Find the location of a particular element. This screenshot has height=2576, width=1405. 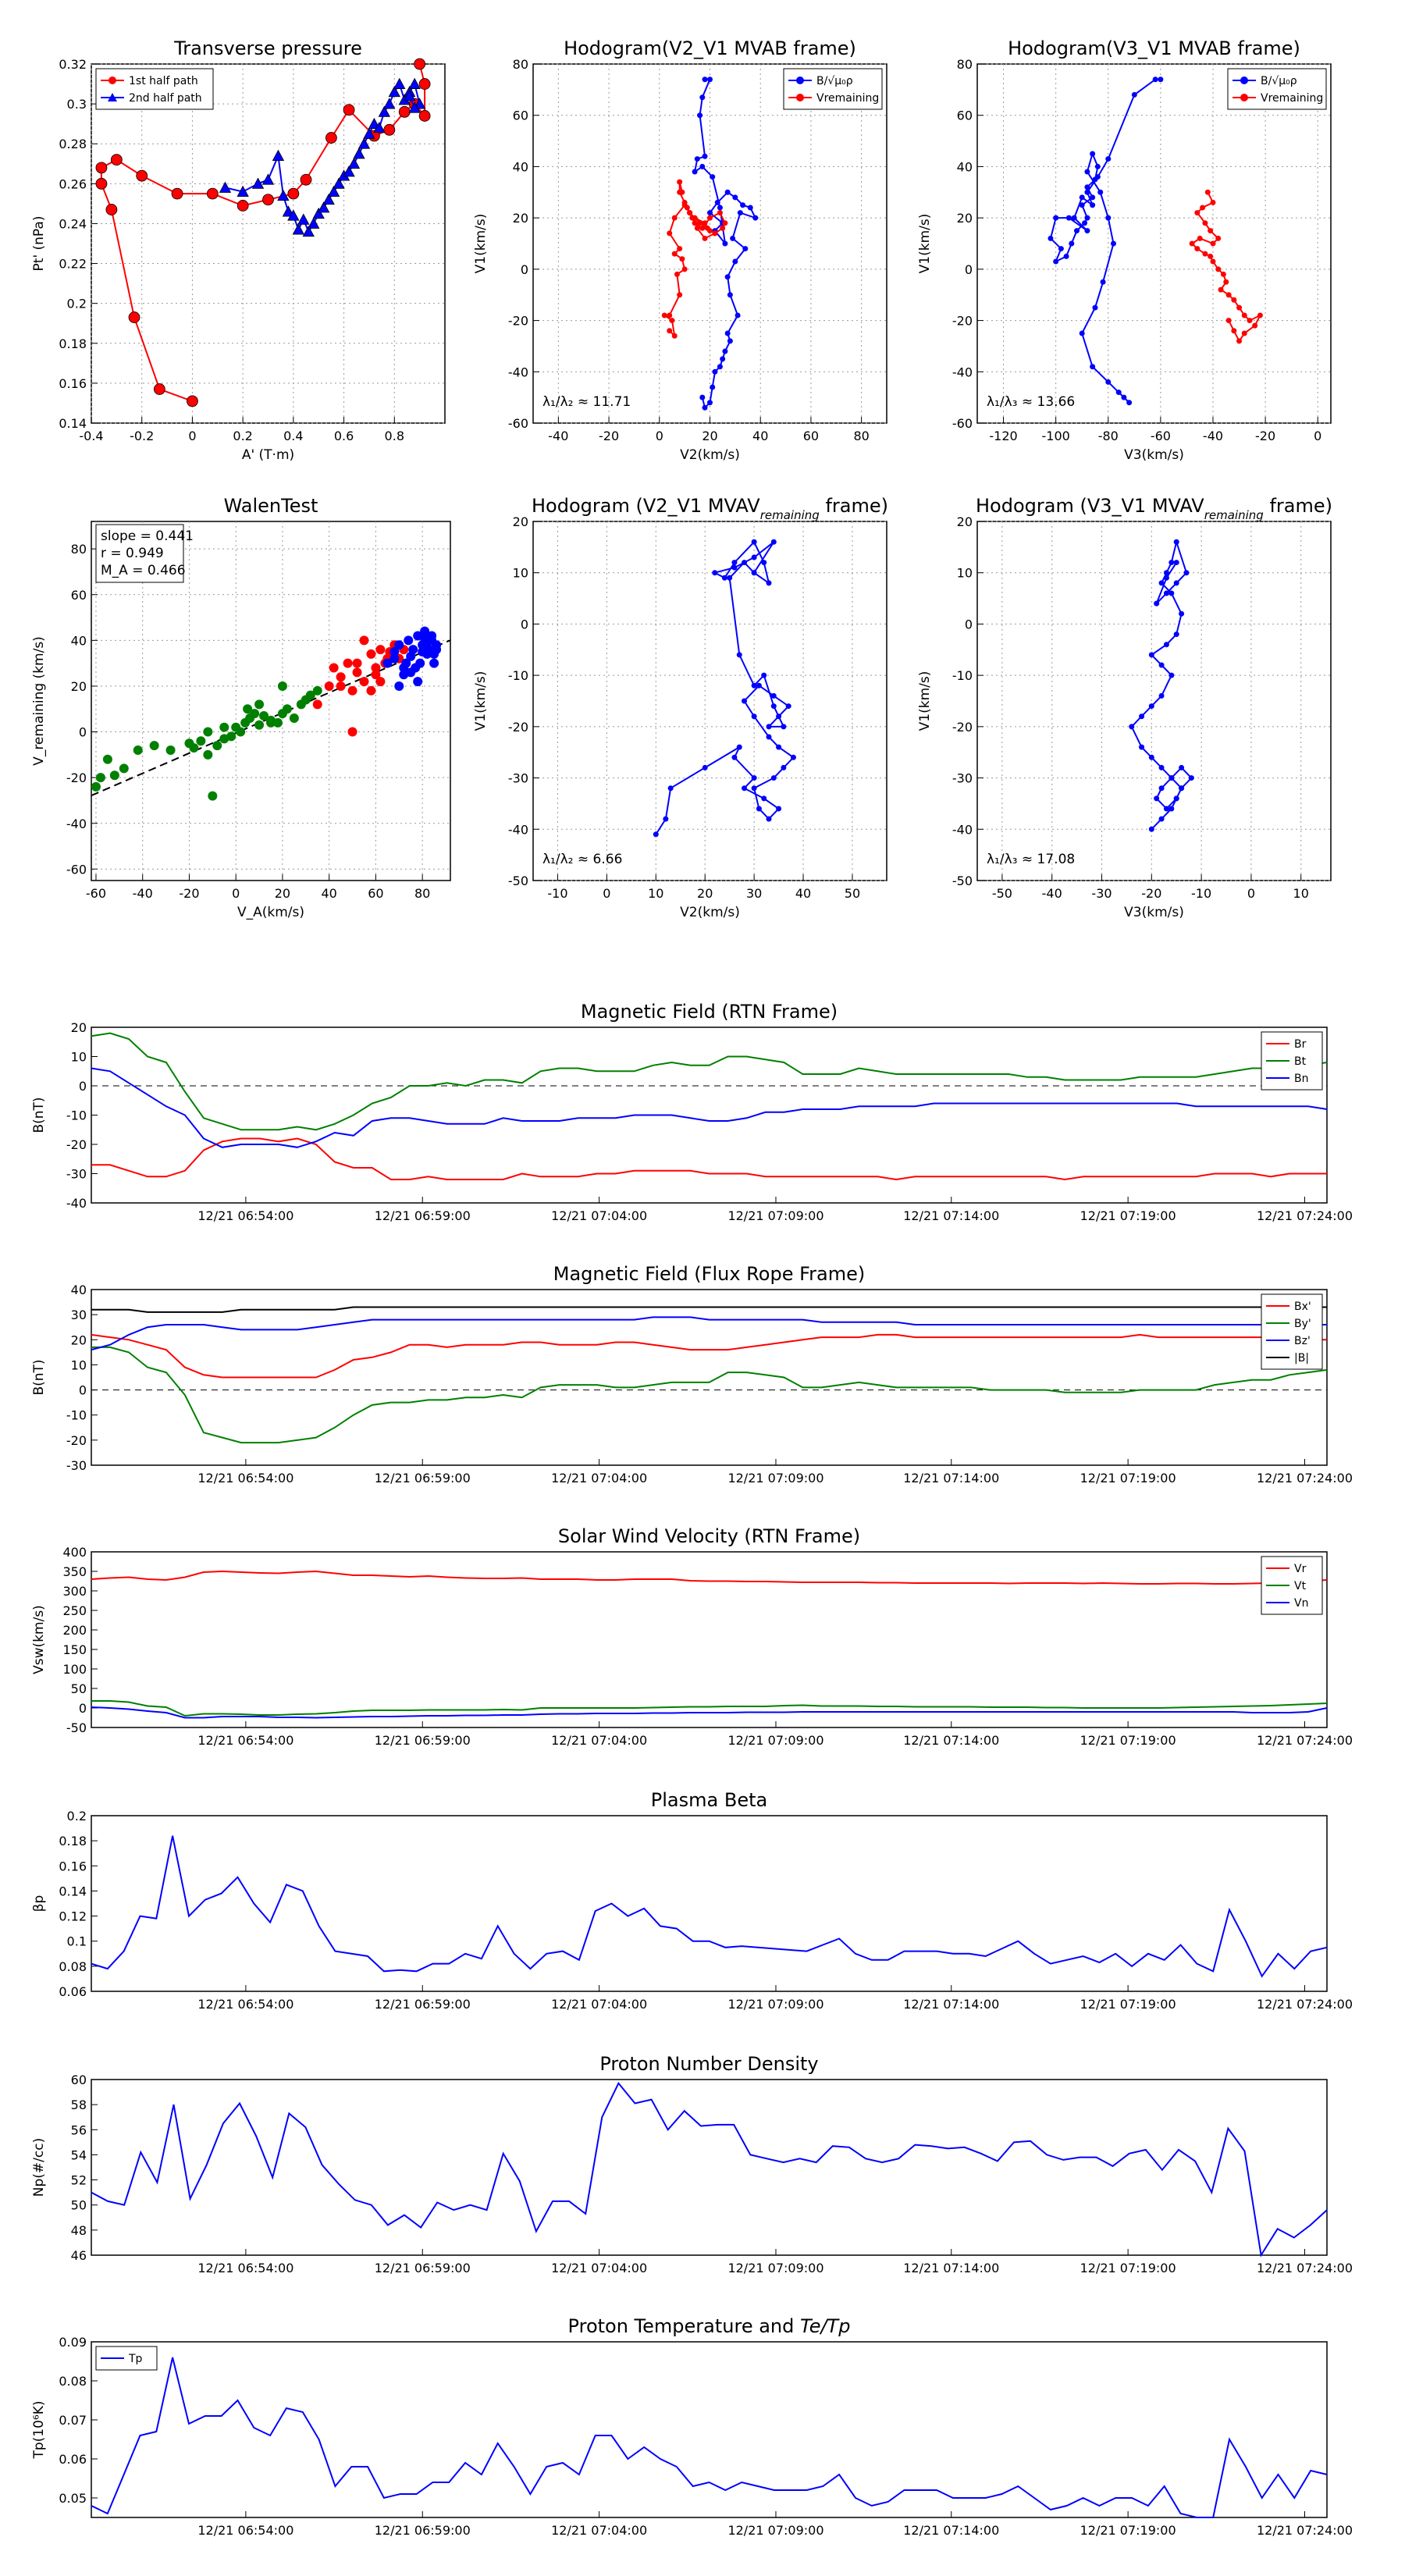

x-tick-label: -50 is located at coordinates (1002, 893).